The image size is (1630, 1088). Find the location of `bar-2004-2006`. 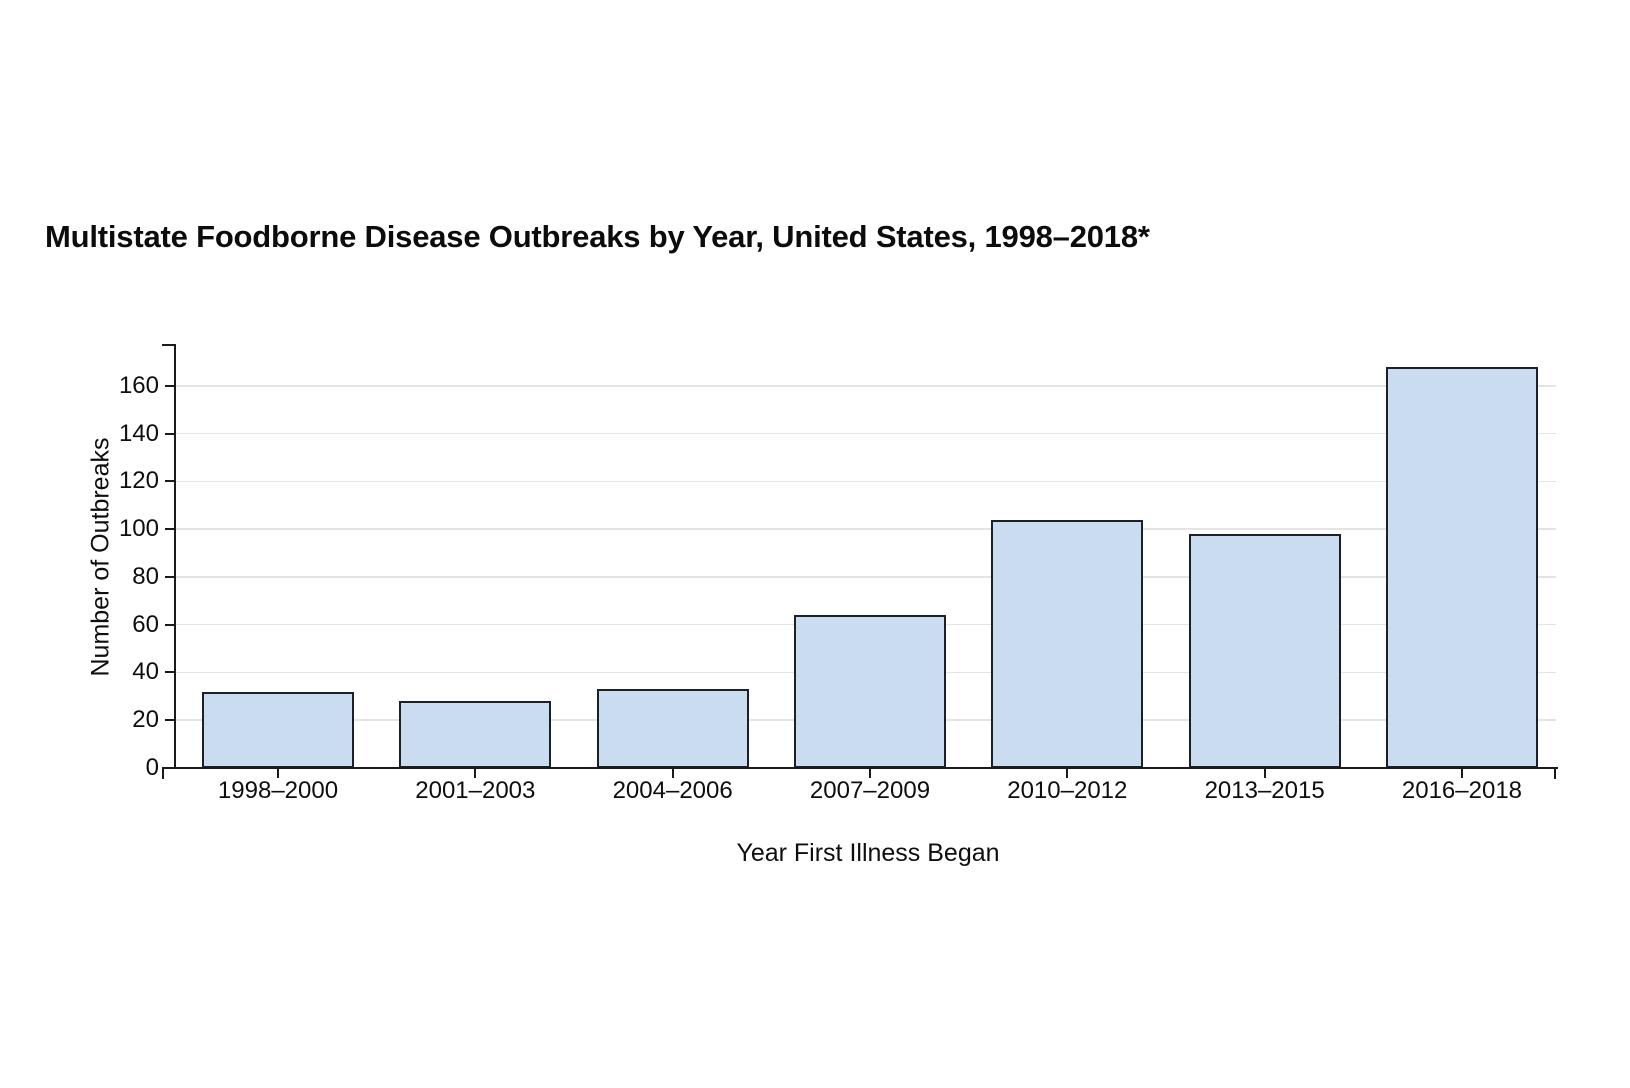

bar-2004-2006 is located at coordinates (672, 728).